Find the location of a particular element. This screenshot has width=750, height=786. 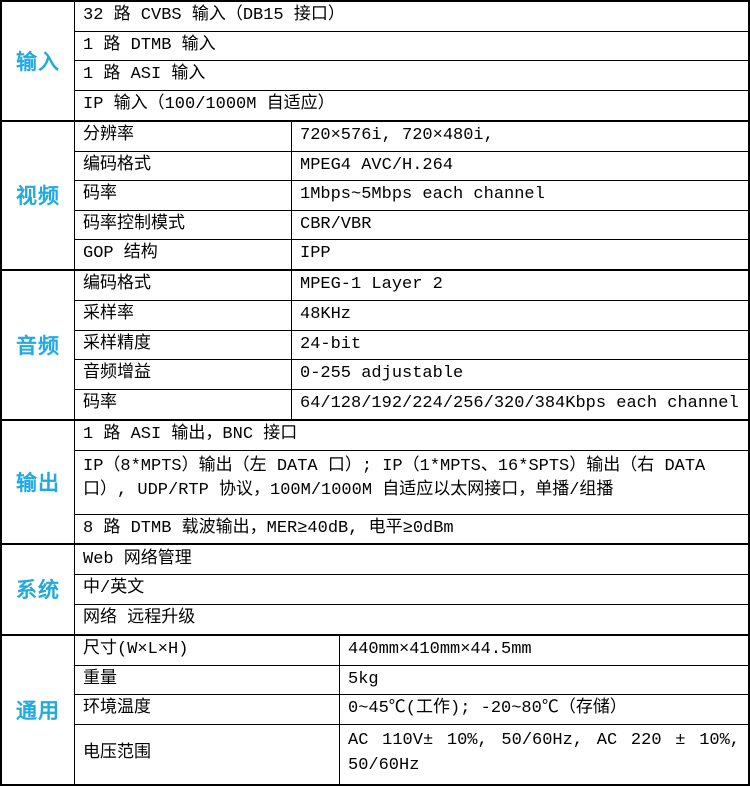

spec-param: 分辨率 is located at coordinates (183, 136).